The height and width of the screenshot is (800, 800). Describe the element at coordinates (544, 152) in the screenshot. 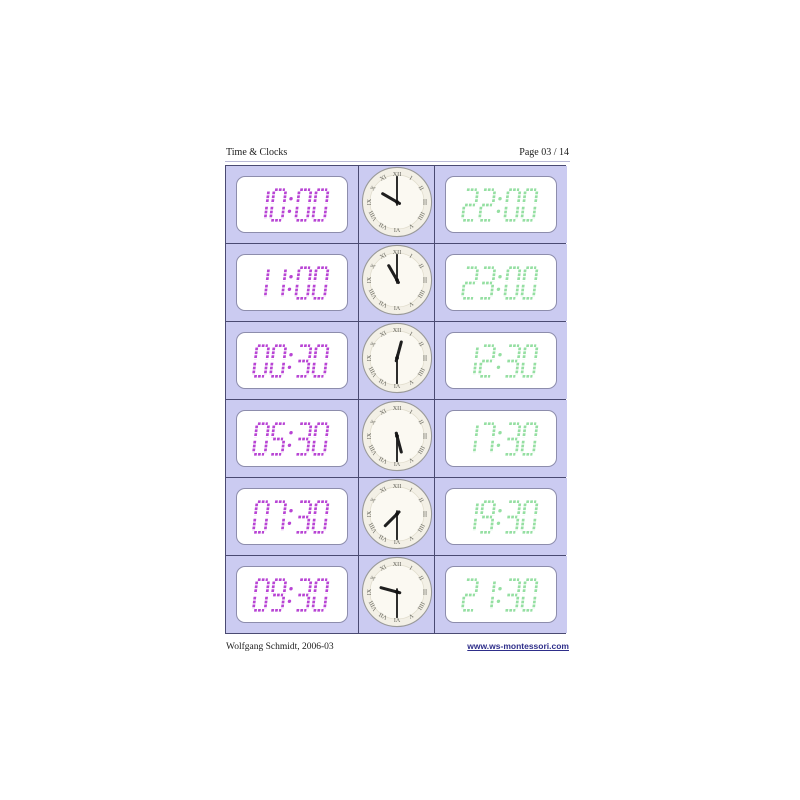

I see `page-number: Page 03 / 14` at that location.